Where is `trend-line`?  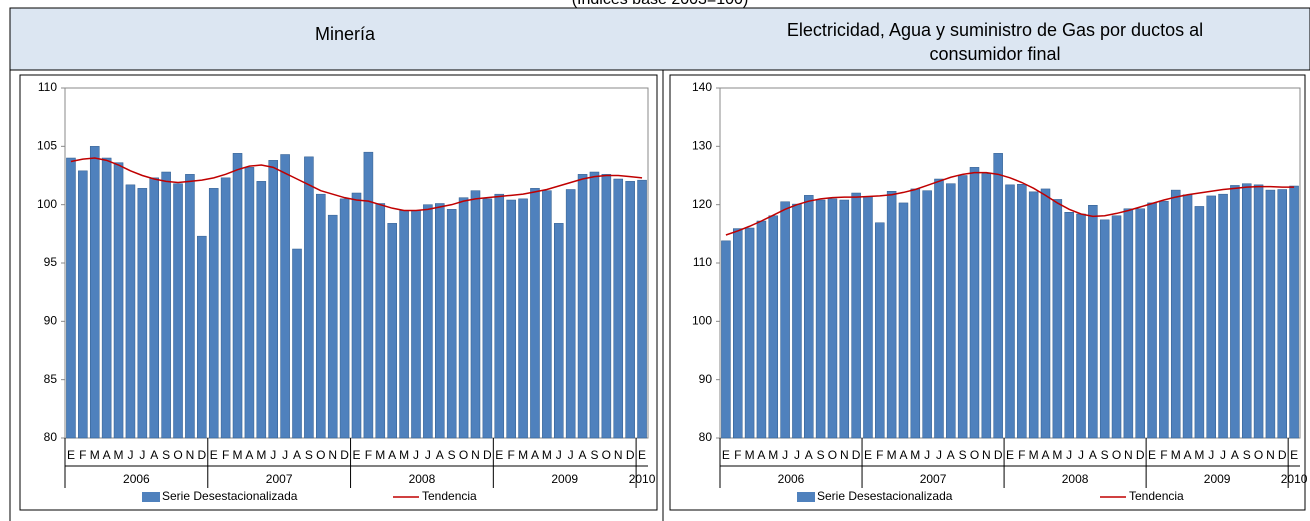 trend-line is located at coordinates (356, 184).